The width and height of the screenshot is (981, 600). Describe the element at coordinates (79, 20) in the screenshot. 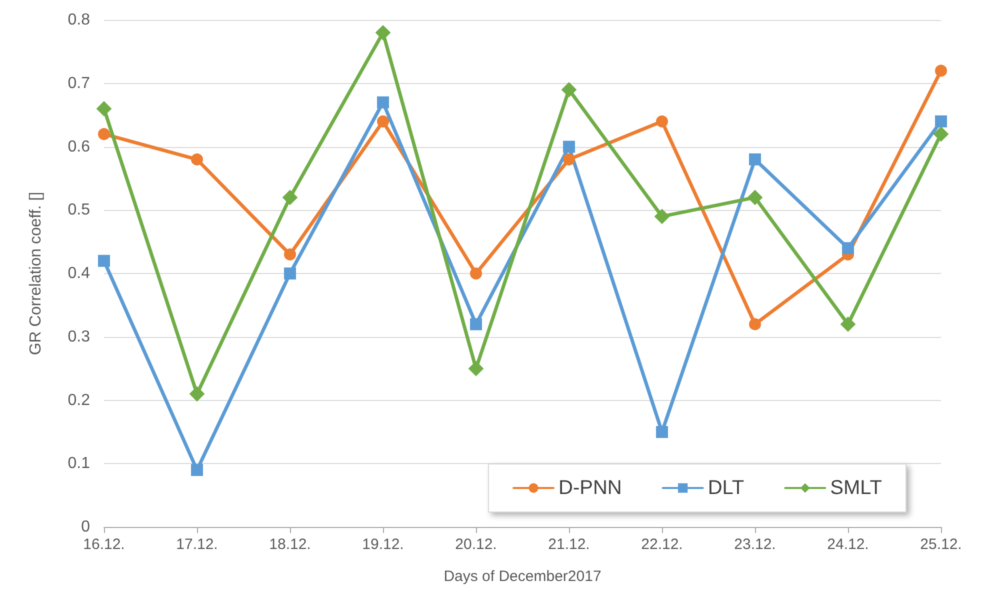

I see `y-tick-label: 0.8` at that location.